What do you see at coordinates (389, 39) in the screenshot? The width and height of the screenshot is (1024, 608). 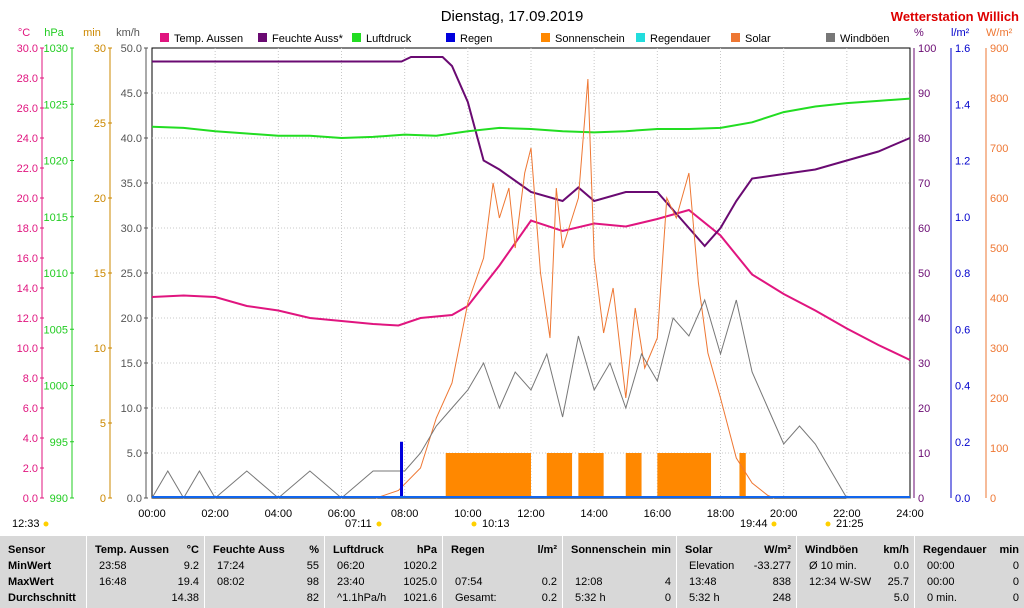 I see `legend-label: Luftdruck` at bounding box center [389, 39].